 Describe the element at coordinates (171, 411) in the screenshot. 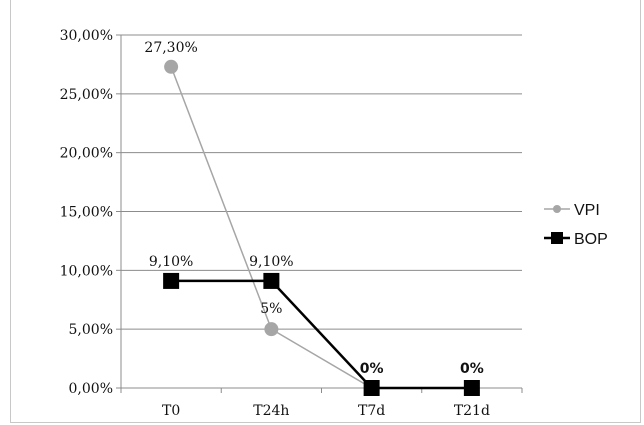

I see `x-tick-label: T0` at that location.